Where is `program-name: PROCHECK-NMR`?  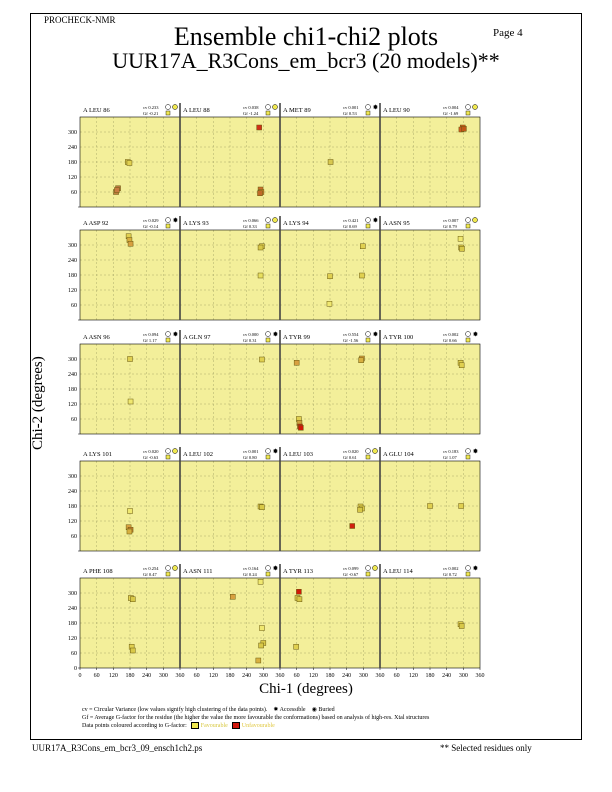 program-name: PROCHECK-NMR is located at coordinates (80, 20).